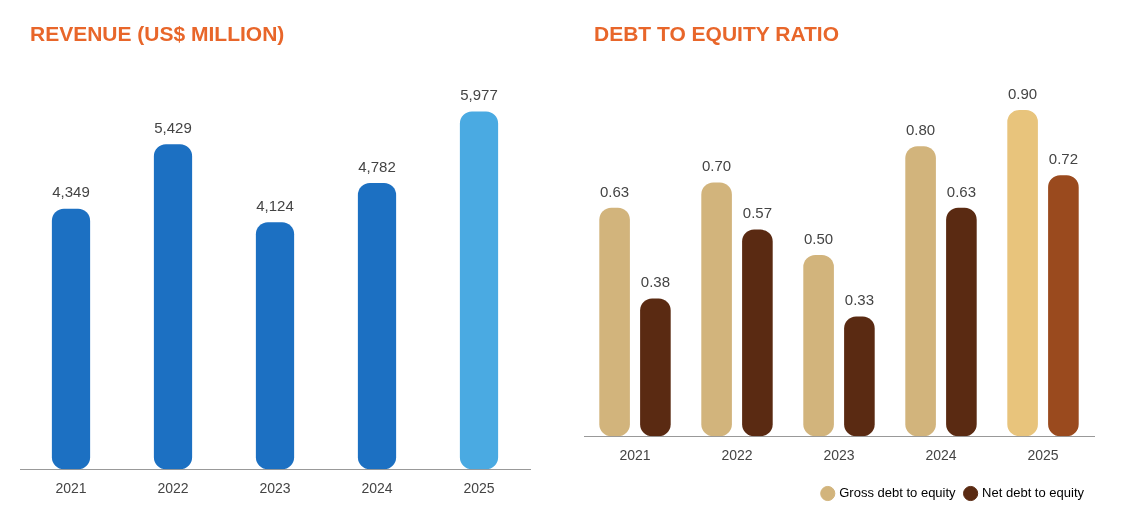 This screenshot has height=530, width=1128. I want to click on data-label: 4,124, so click(275, 205).